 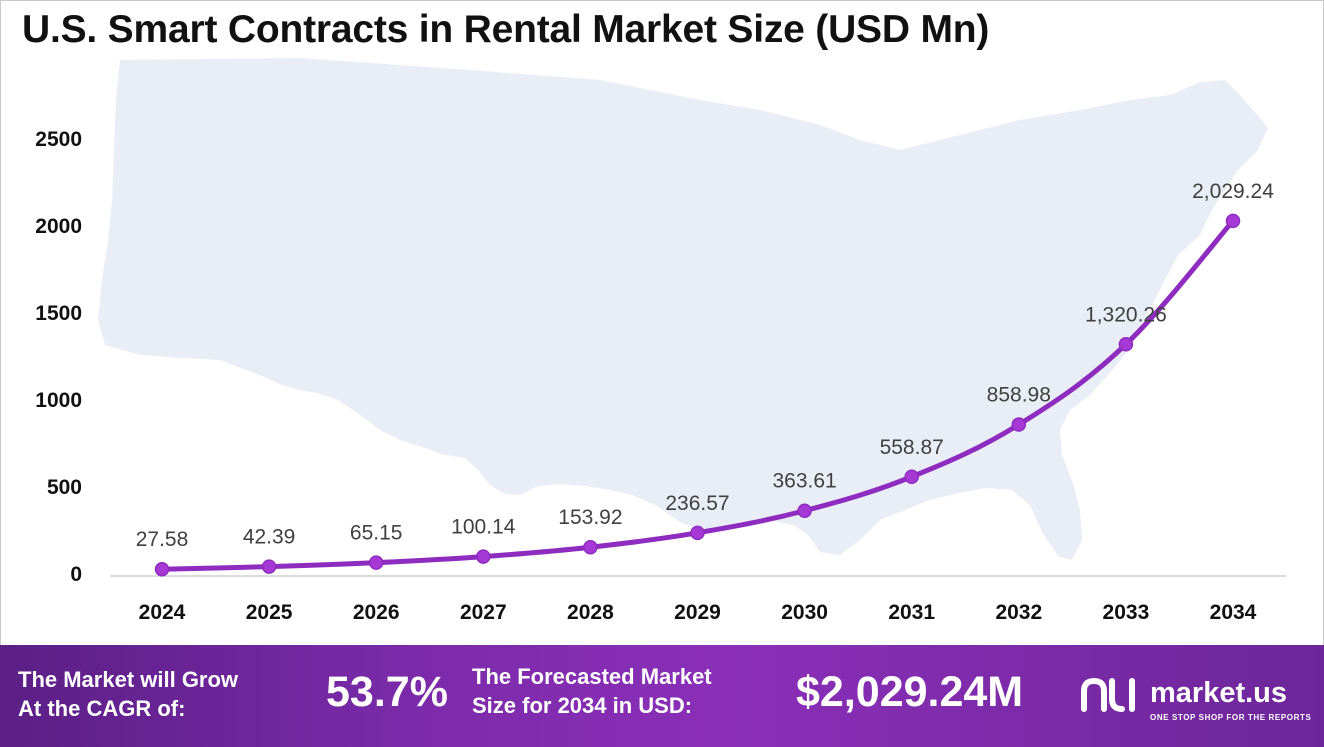 I want to click on y-tick-label: 1500, so click(x=58, y=313).